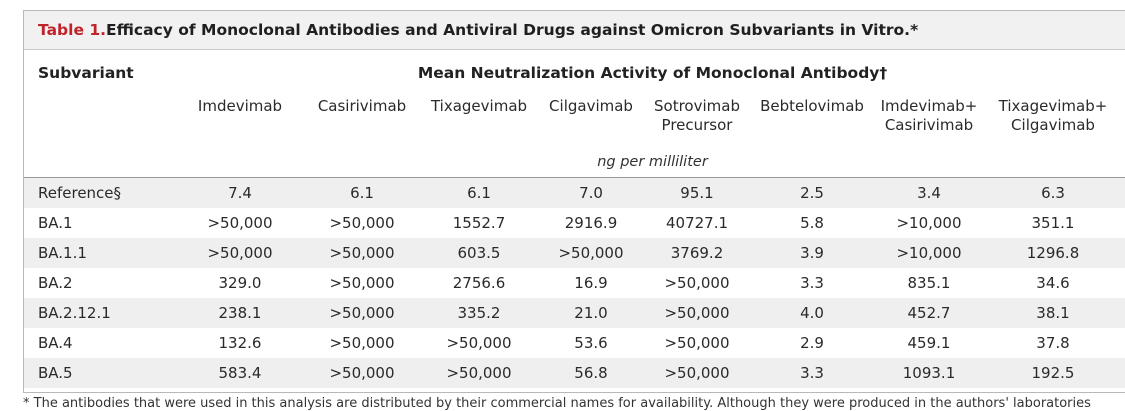 Image resolution: width=1125 pixels, height=411 pixels. I want to click on row-label: BA.1, so click(55, 223).